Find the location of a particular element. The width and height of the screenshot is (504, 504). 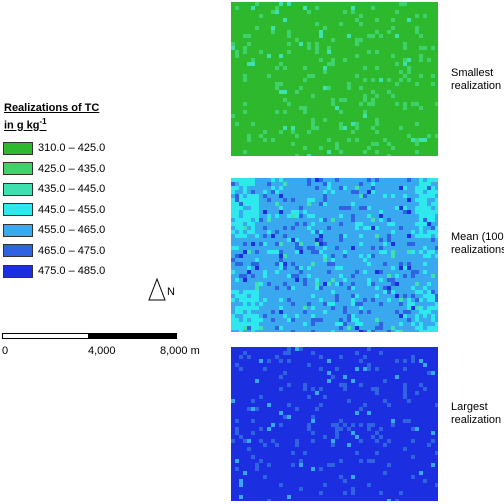

legend-item: 455.0 – 465.0 is located at coordinates (54, 230).